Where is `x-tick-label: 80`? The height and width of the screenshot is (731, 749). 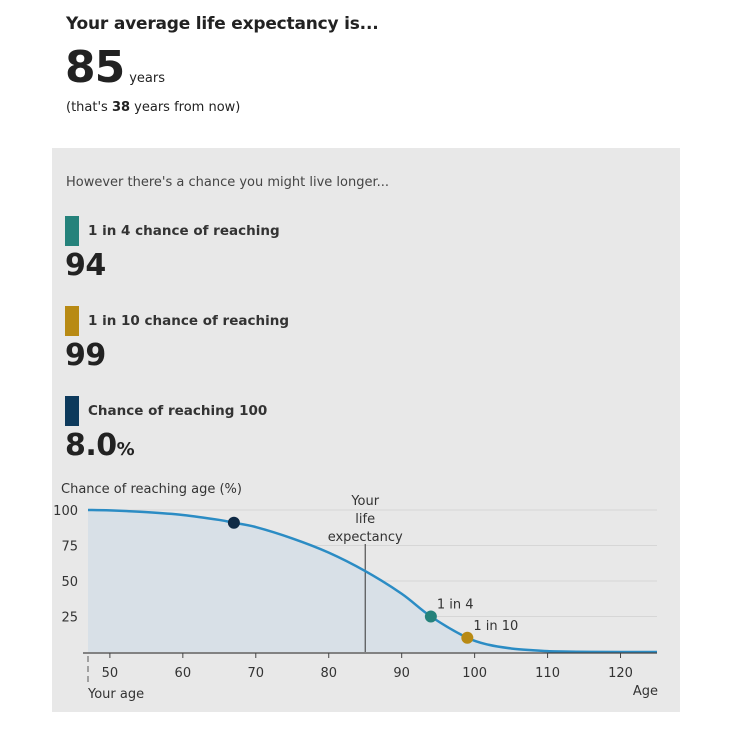
x-tick-label: 80 is located at coordinates (328, 673).